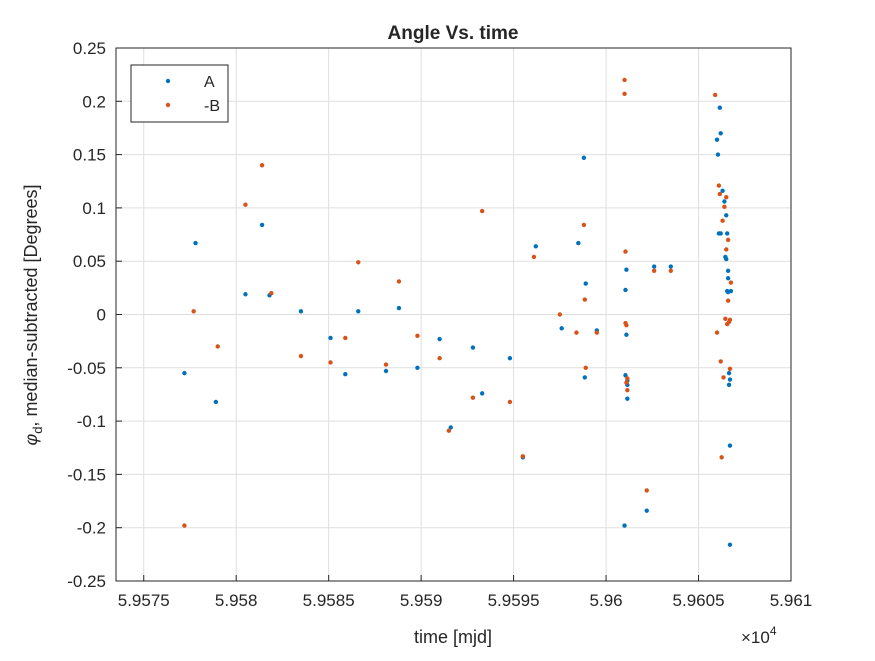 This screenshot has height=661, width=875. I want to click on x-axis-label: time [mjd], so click(453, 637).